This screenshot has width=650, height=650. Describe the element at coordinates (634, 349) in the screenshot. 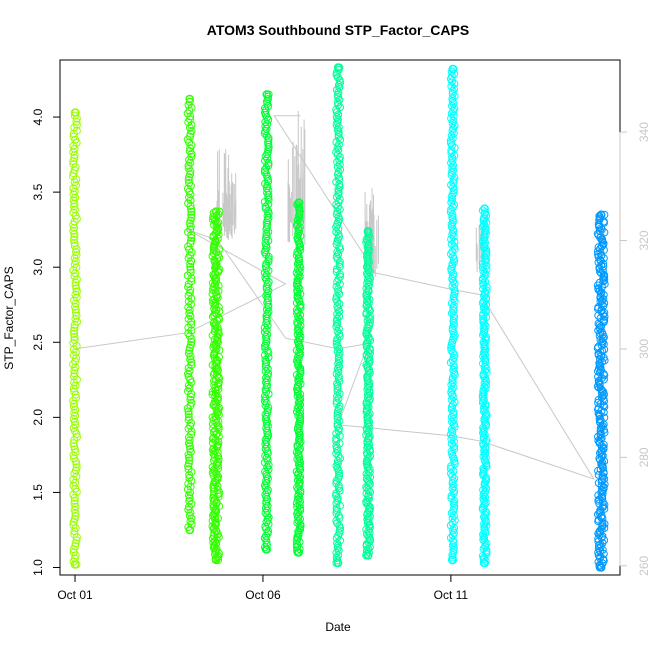

I see `y2-axis: 260 280 300 320 340` at that location.